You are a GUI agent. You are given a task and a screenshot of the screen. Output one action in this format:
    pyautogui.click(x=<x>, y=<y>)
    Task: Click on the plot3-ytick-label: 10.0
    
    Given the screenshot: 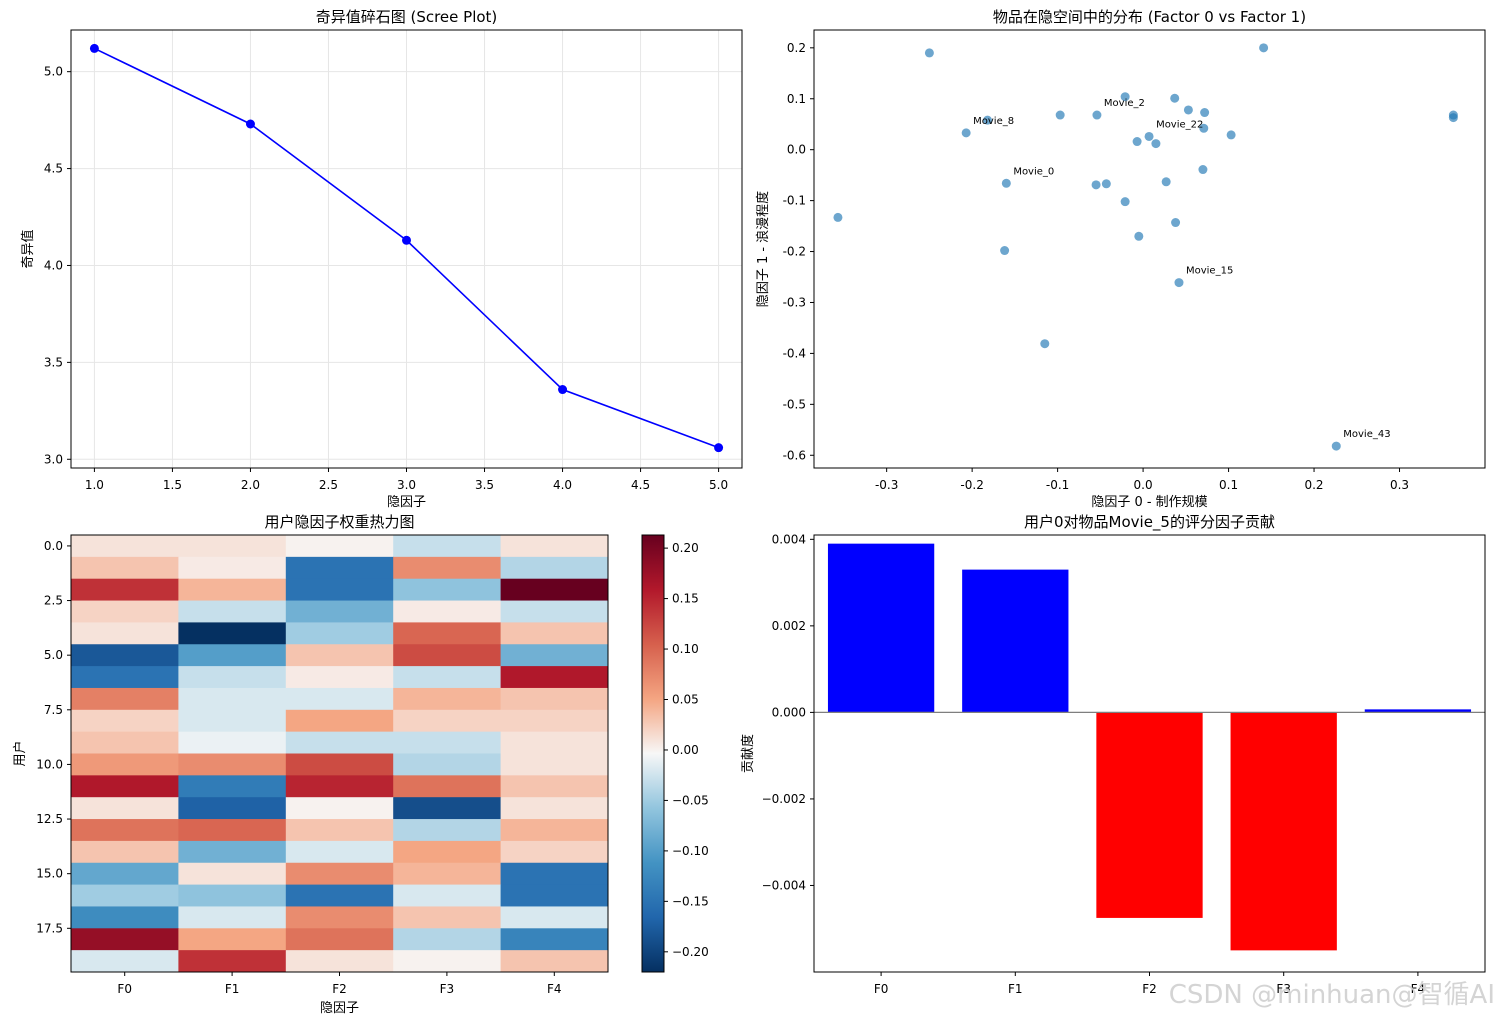 What is the action you would take?
    pyautogui.click(x=49, y=764)
    